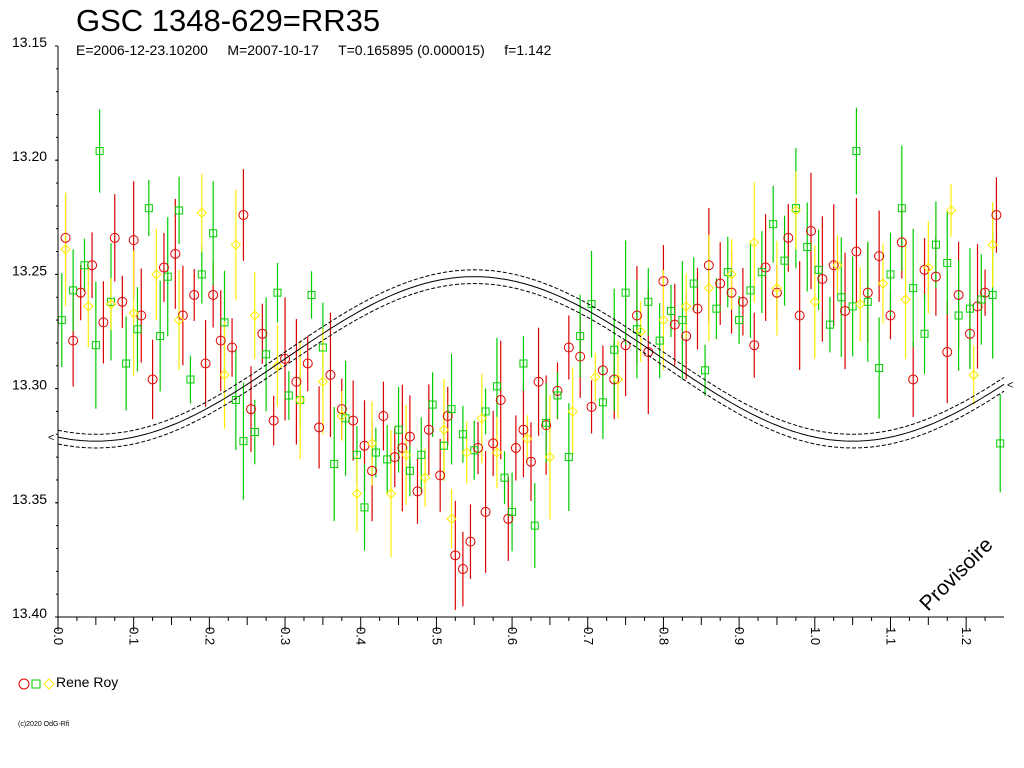  What do you see at coordinates (49, 684) in the screenshot?
I see `legend-diamond-icon` at bounding box center [49, 684].